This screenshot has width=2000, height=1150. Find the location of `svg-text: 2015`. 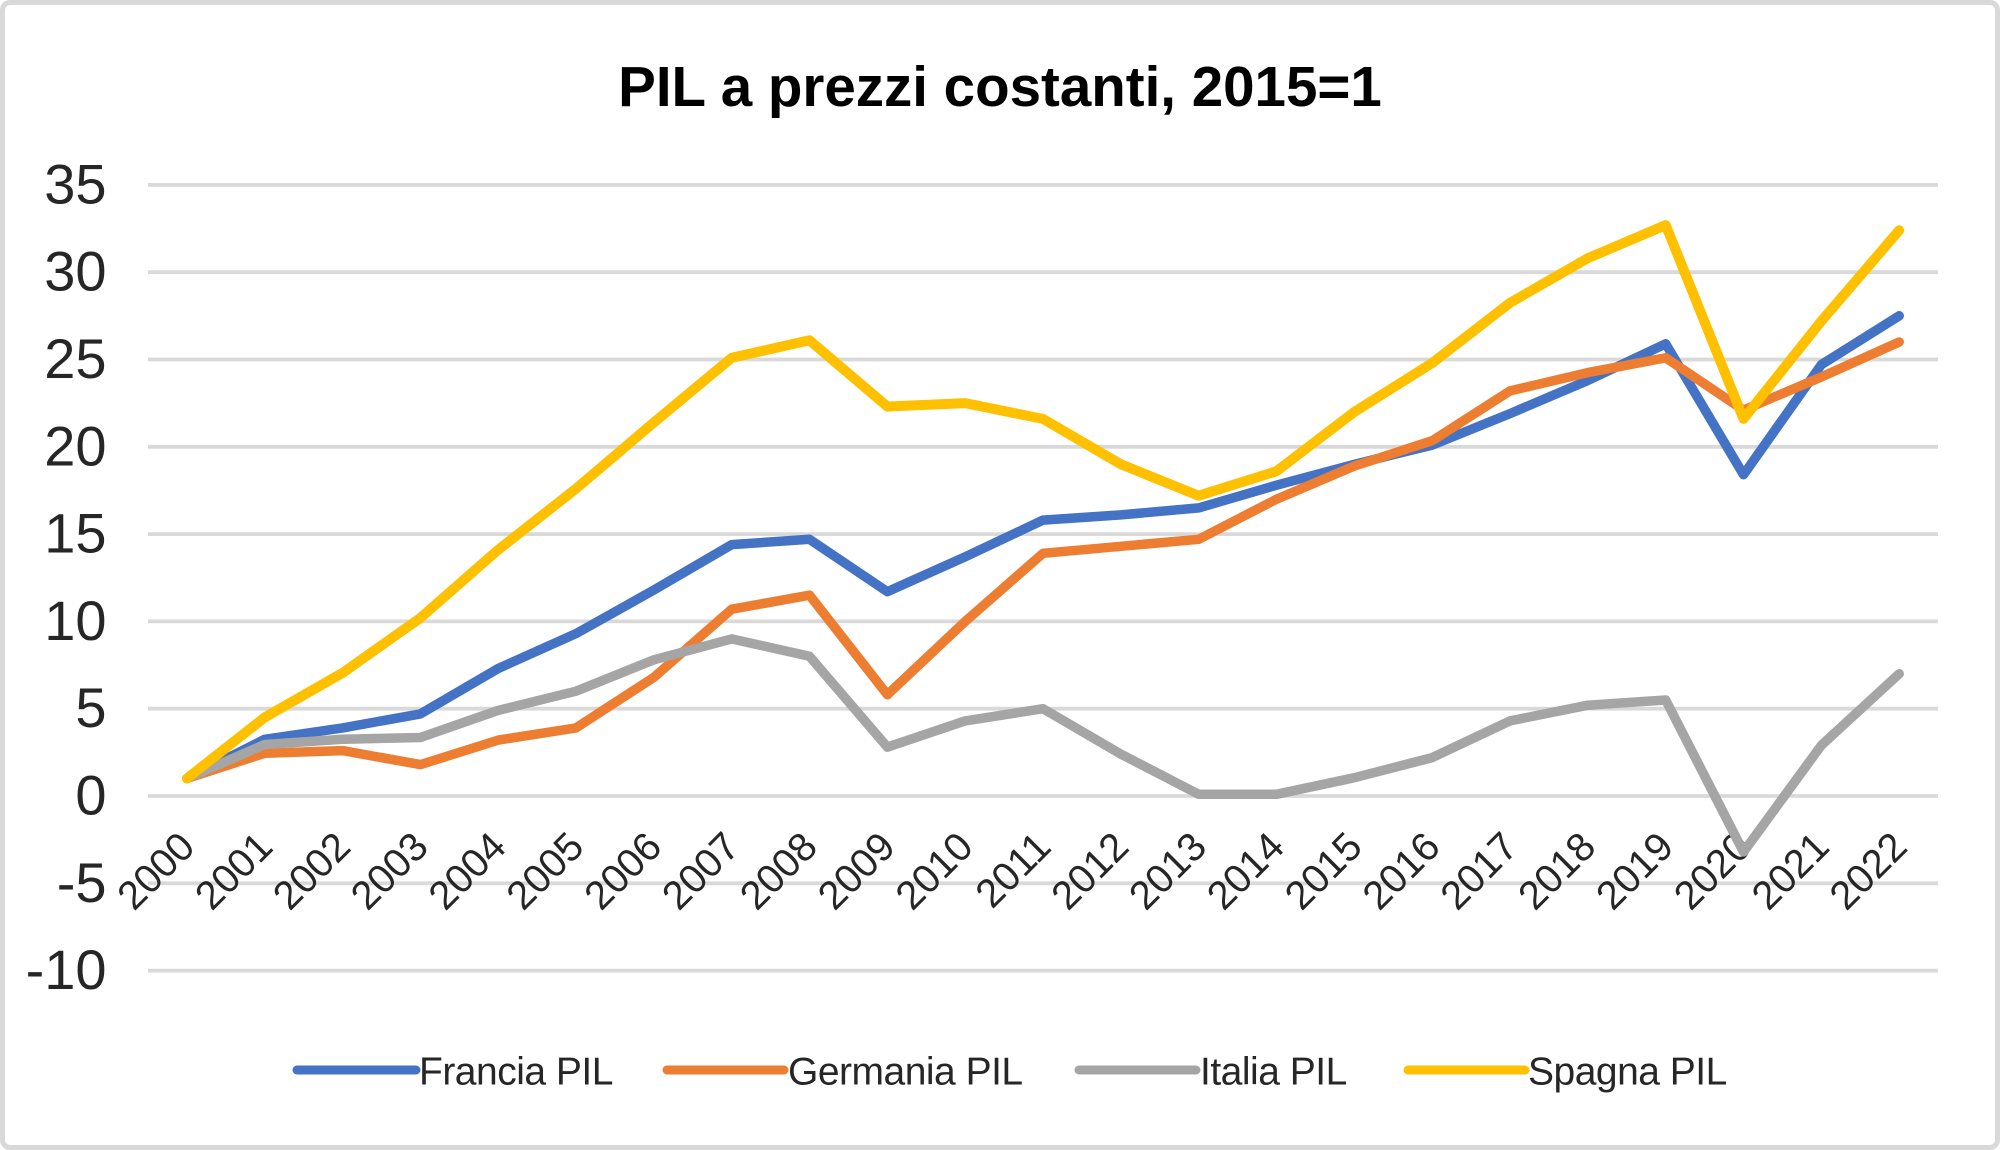

svg-text: 2015 is located at coordinates (1324, 871).